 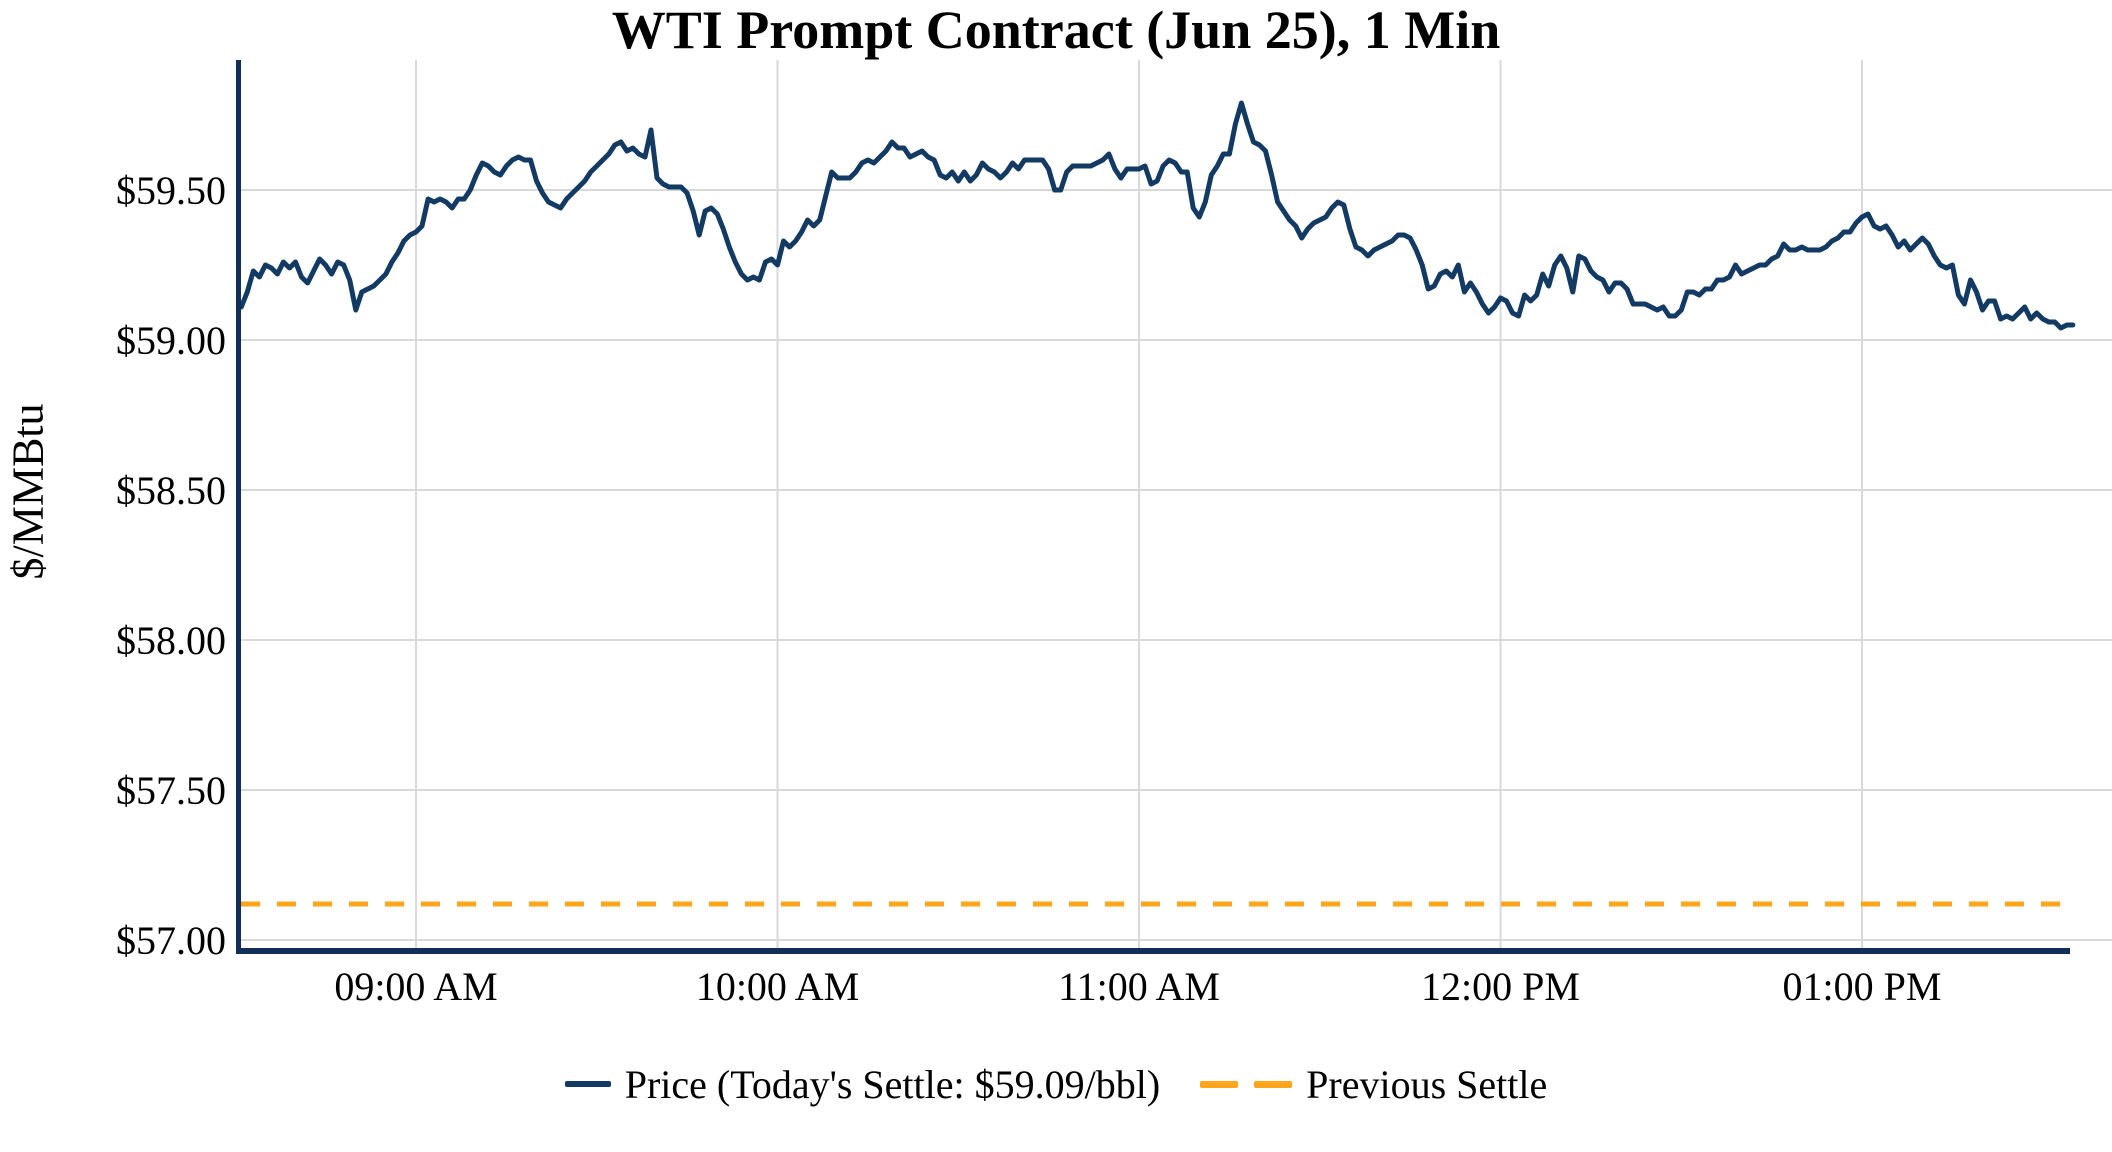 What do you see at coordinates (238, 507) in the screenshot?
I see `y-axis-spine` at bounding box center [238, 507].